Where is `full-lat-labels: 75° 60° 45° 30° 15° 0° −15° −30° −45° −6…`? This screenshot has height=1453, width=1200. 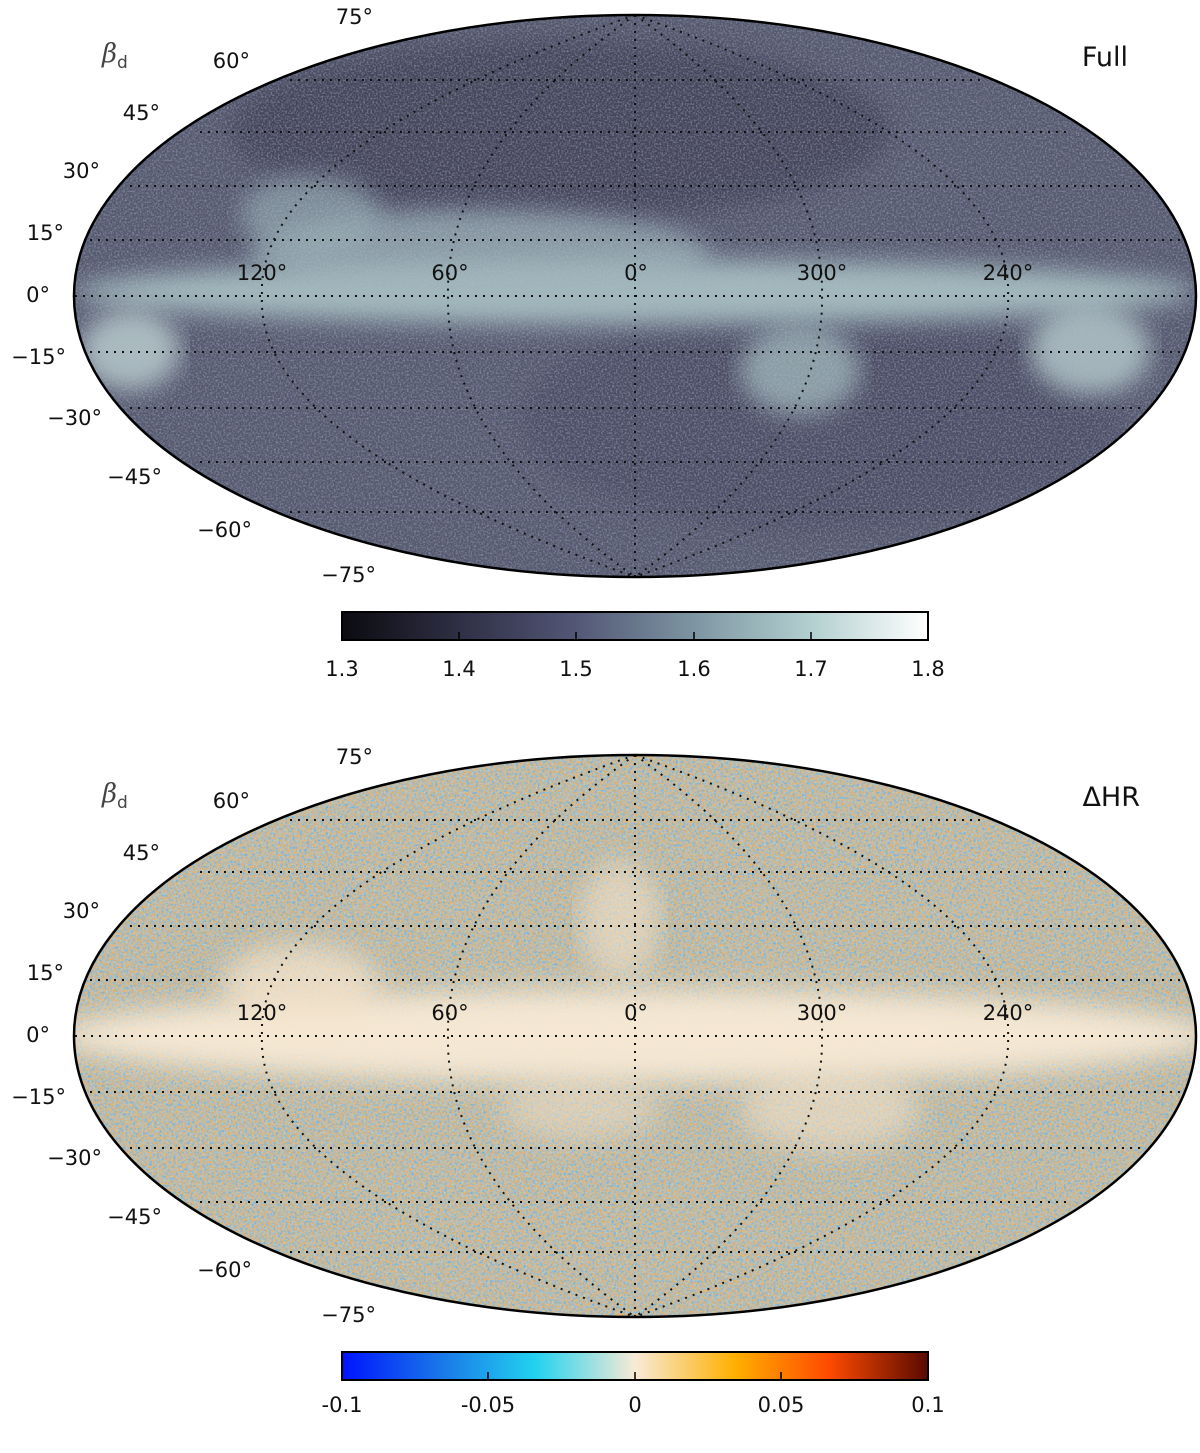 full-lat-labels: 75° 60° 45° 30° 15° 0° −15° −30° −45° −6… is located at coordinates (193, 296).